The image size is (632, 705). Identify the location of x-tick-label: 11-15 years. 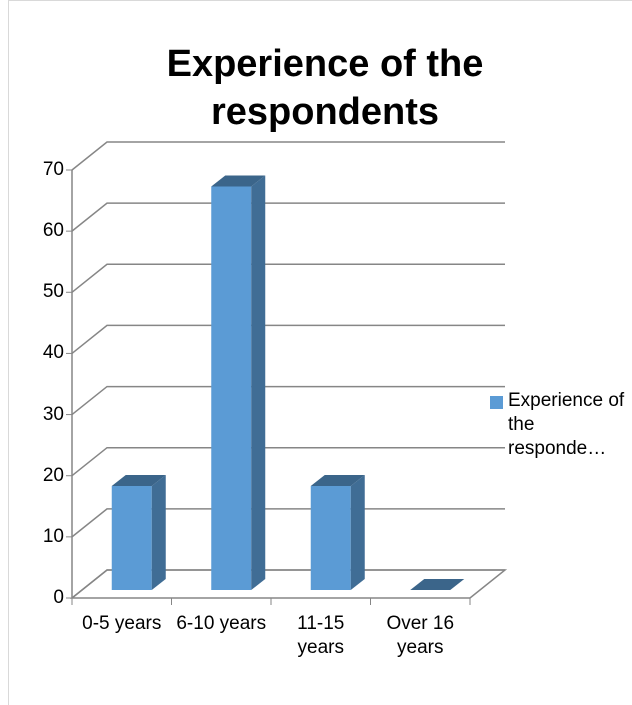
(321, 635).